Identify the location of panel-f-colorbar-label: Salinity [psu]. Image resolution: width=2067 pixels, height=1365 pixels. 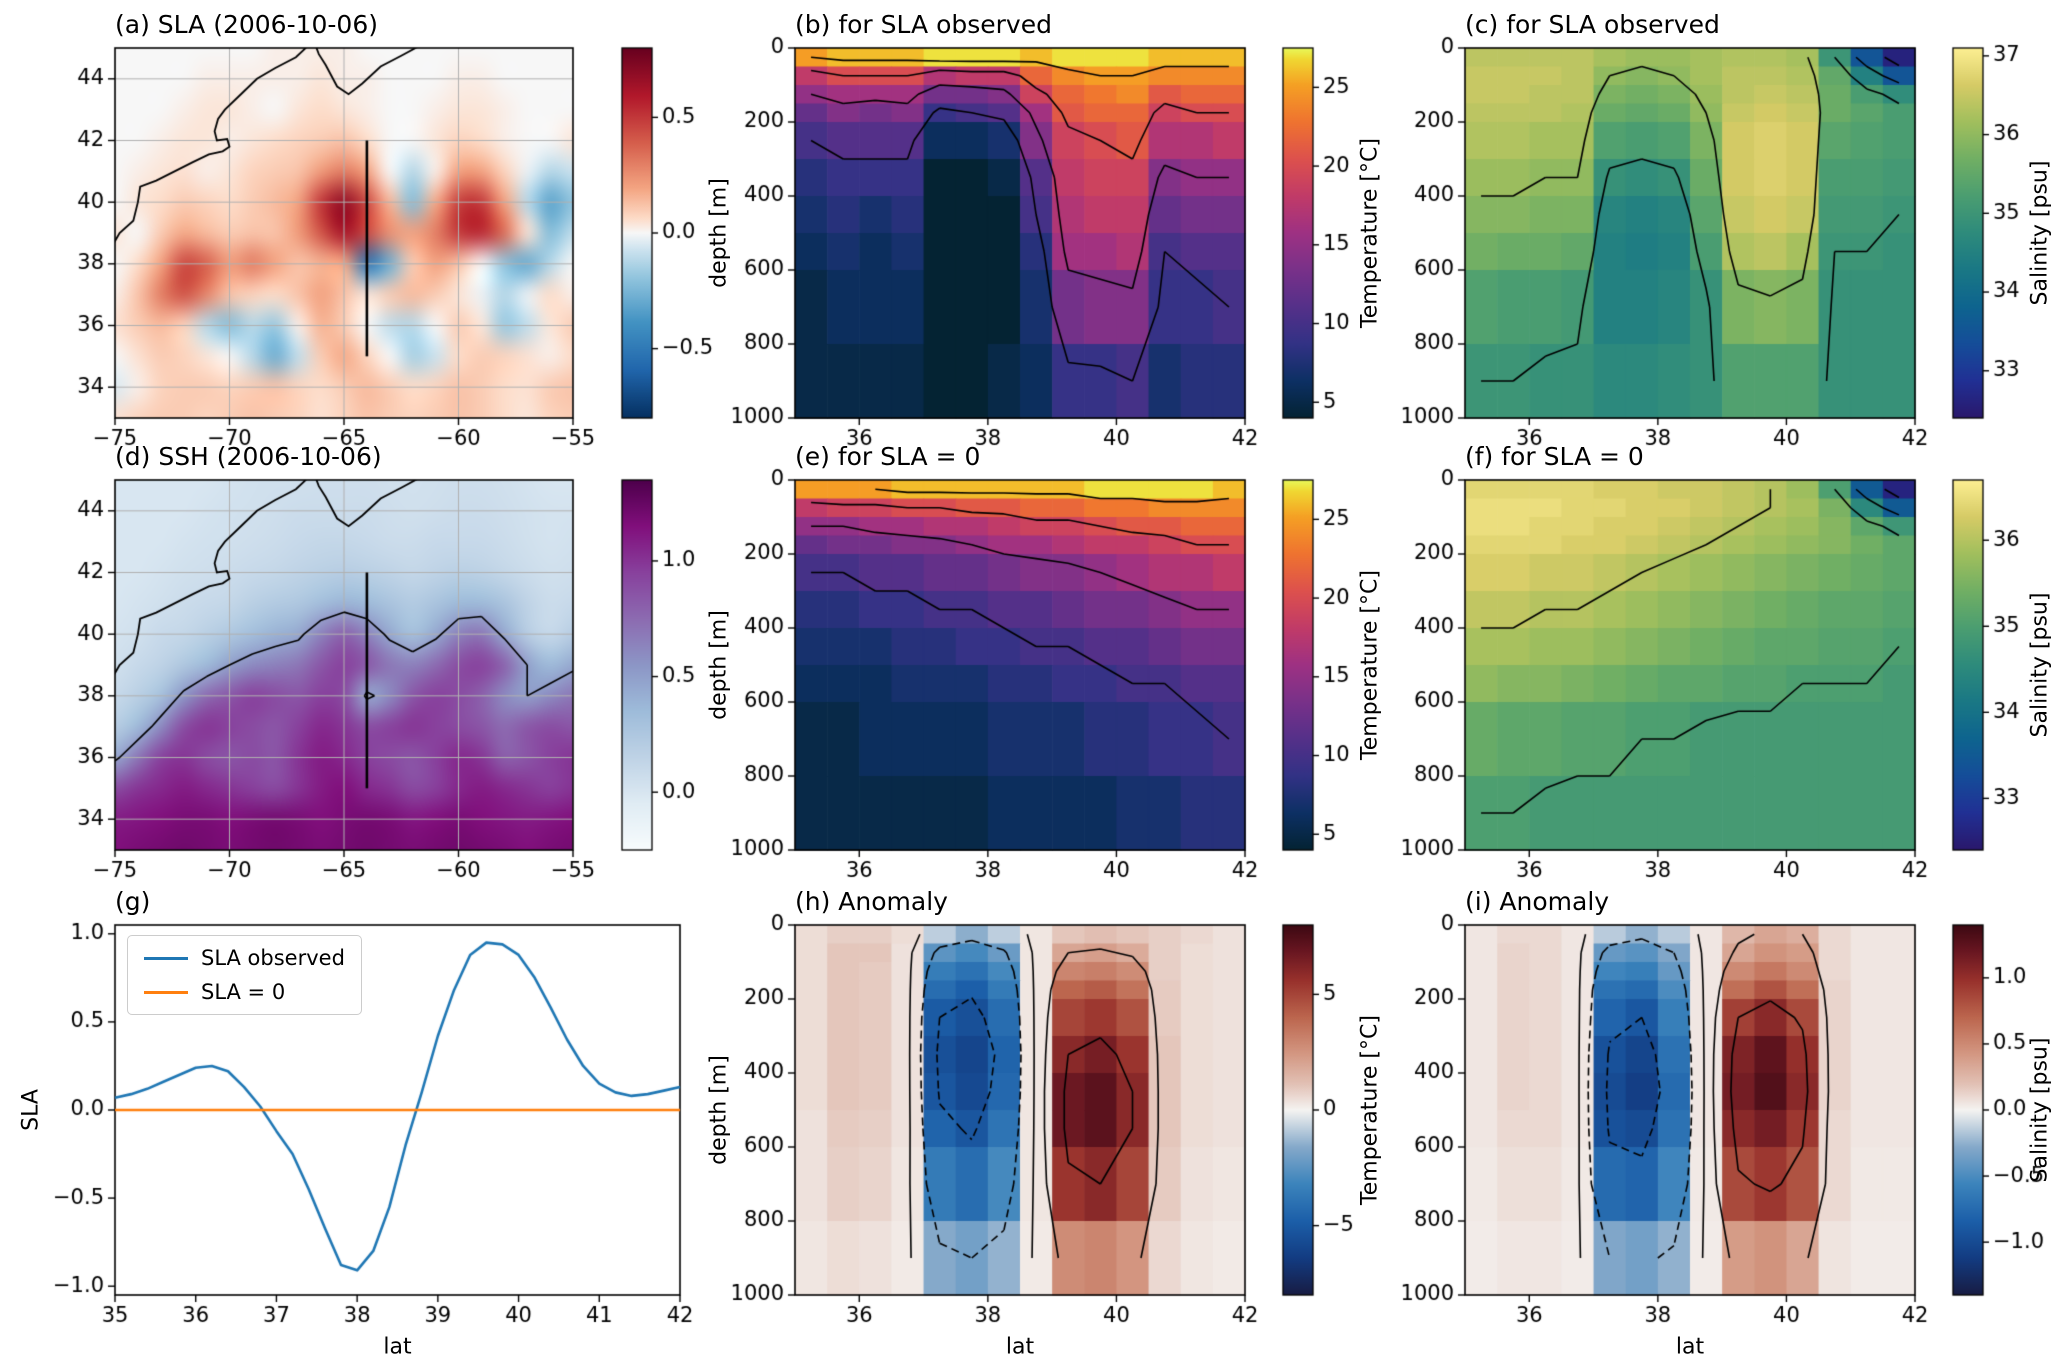
(2040, 665).